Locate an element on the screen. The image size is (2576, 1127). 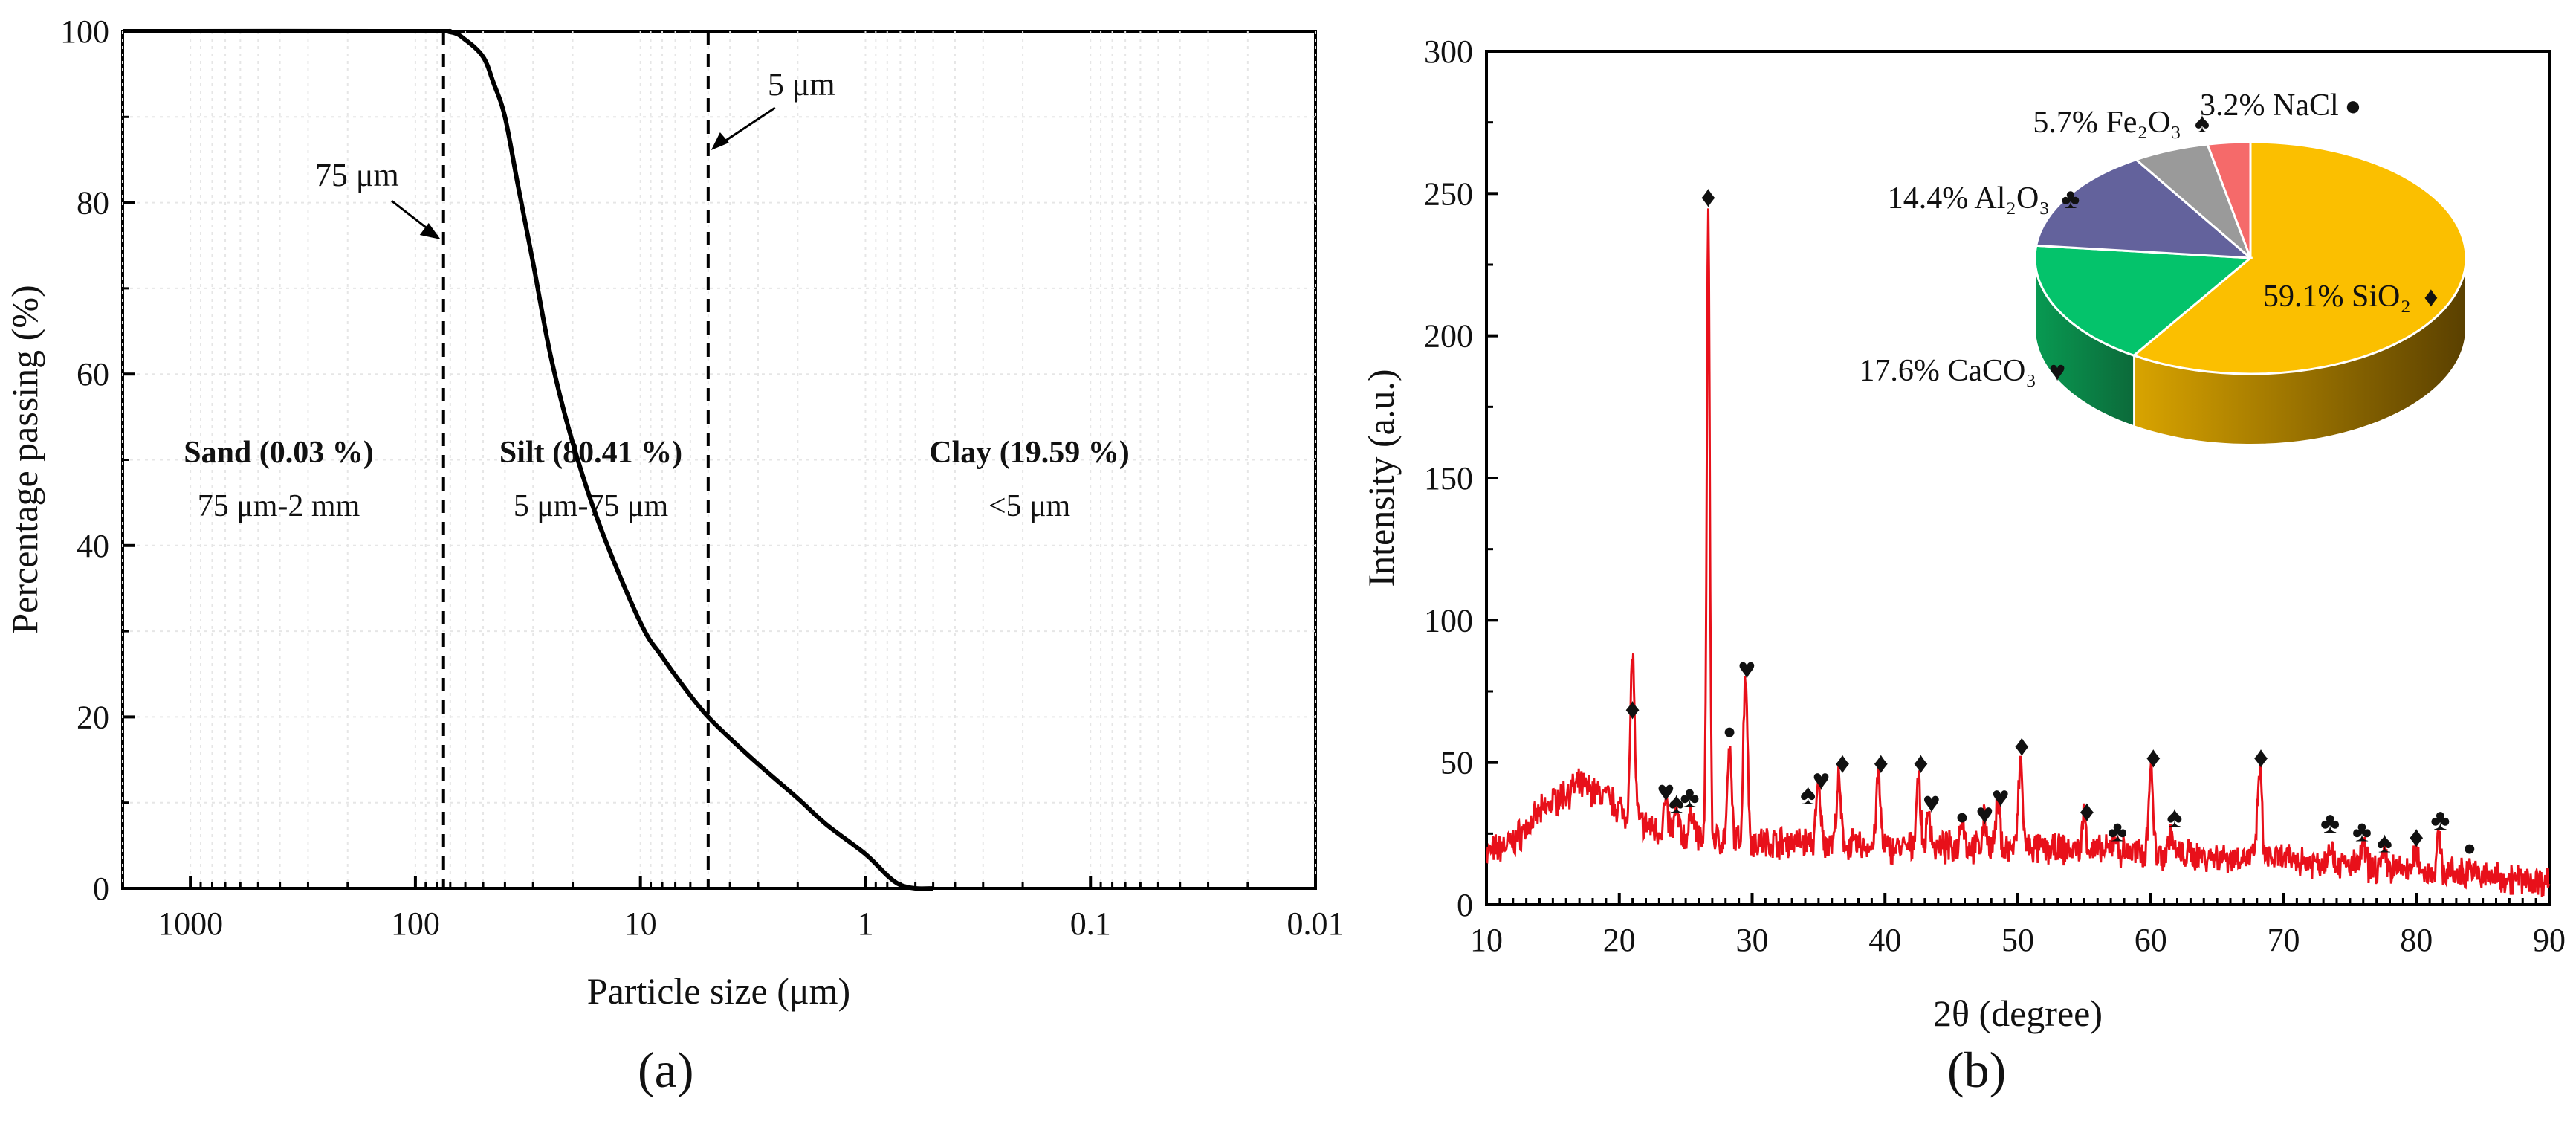
y-tick-label: 80 is located at coordinates (93, 203).